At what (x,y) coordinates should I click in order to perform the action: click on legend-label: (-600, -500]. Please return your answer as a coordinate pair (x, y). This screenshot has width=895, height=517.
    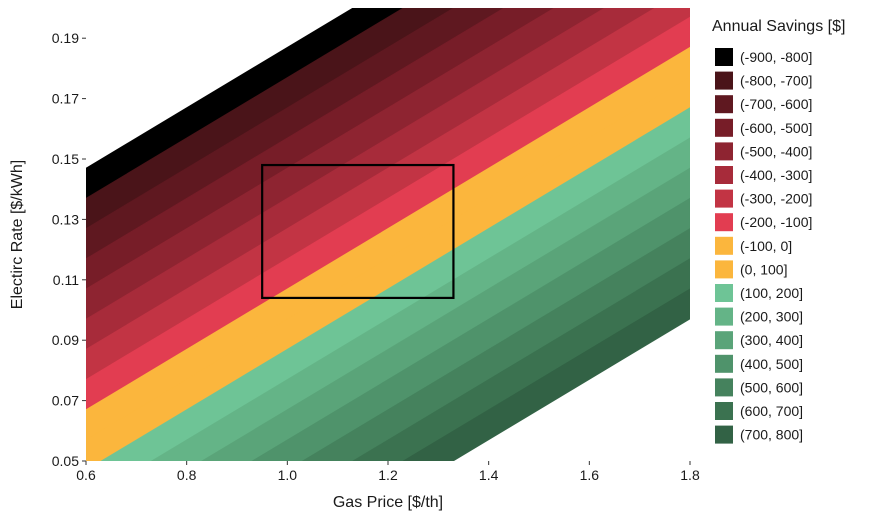
    Looking at the image, I should click on (776, 128).